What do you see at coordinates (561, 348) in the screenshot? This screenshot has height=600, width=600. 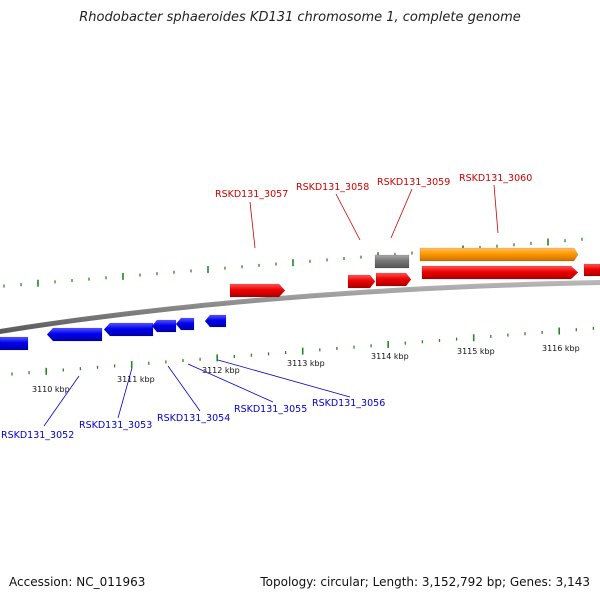 I see `scale-label: 3116 kbp` at bounding box center [561, 348].